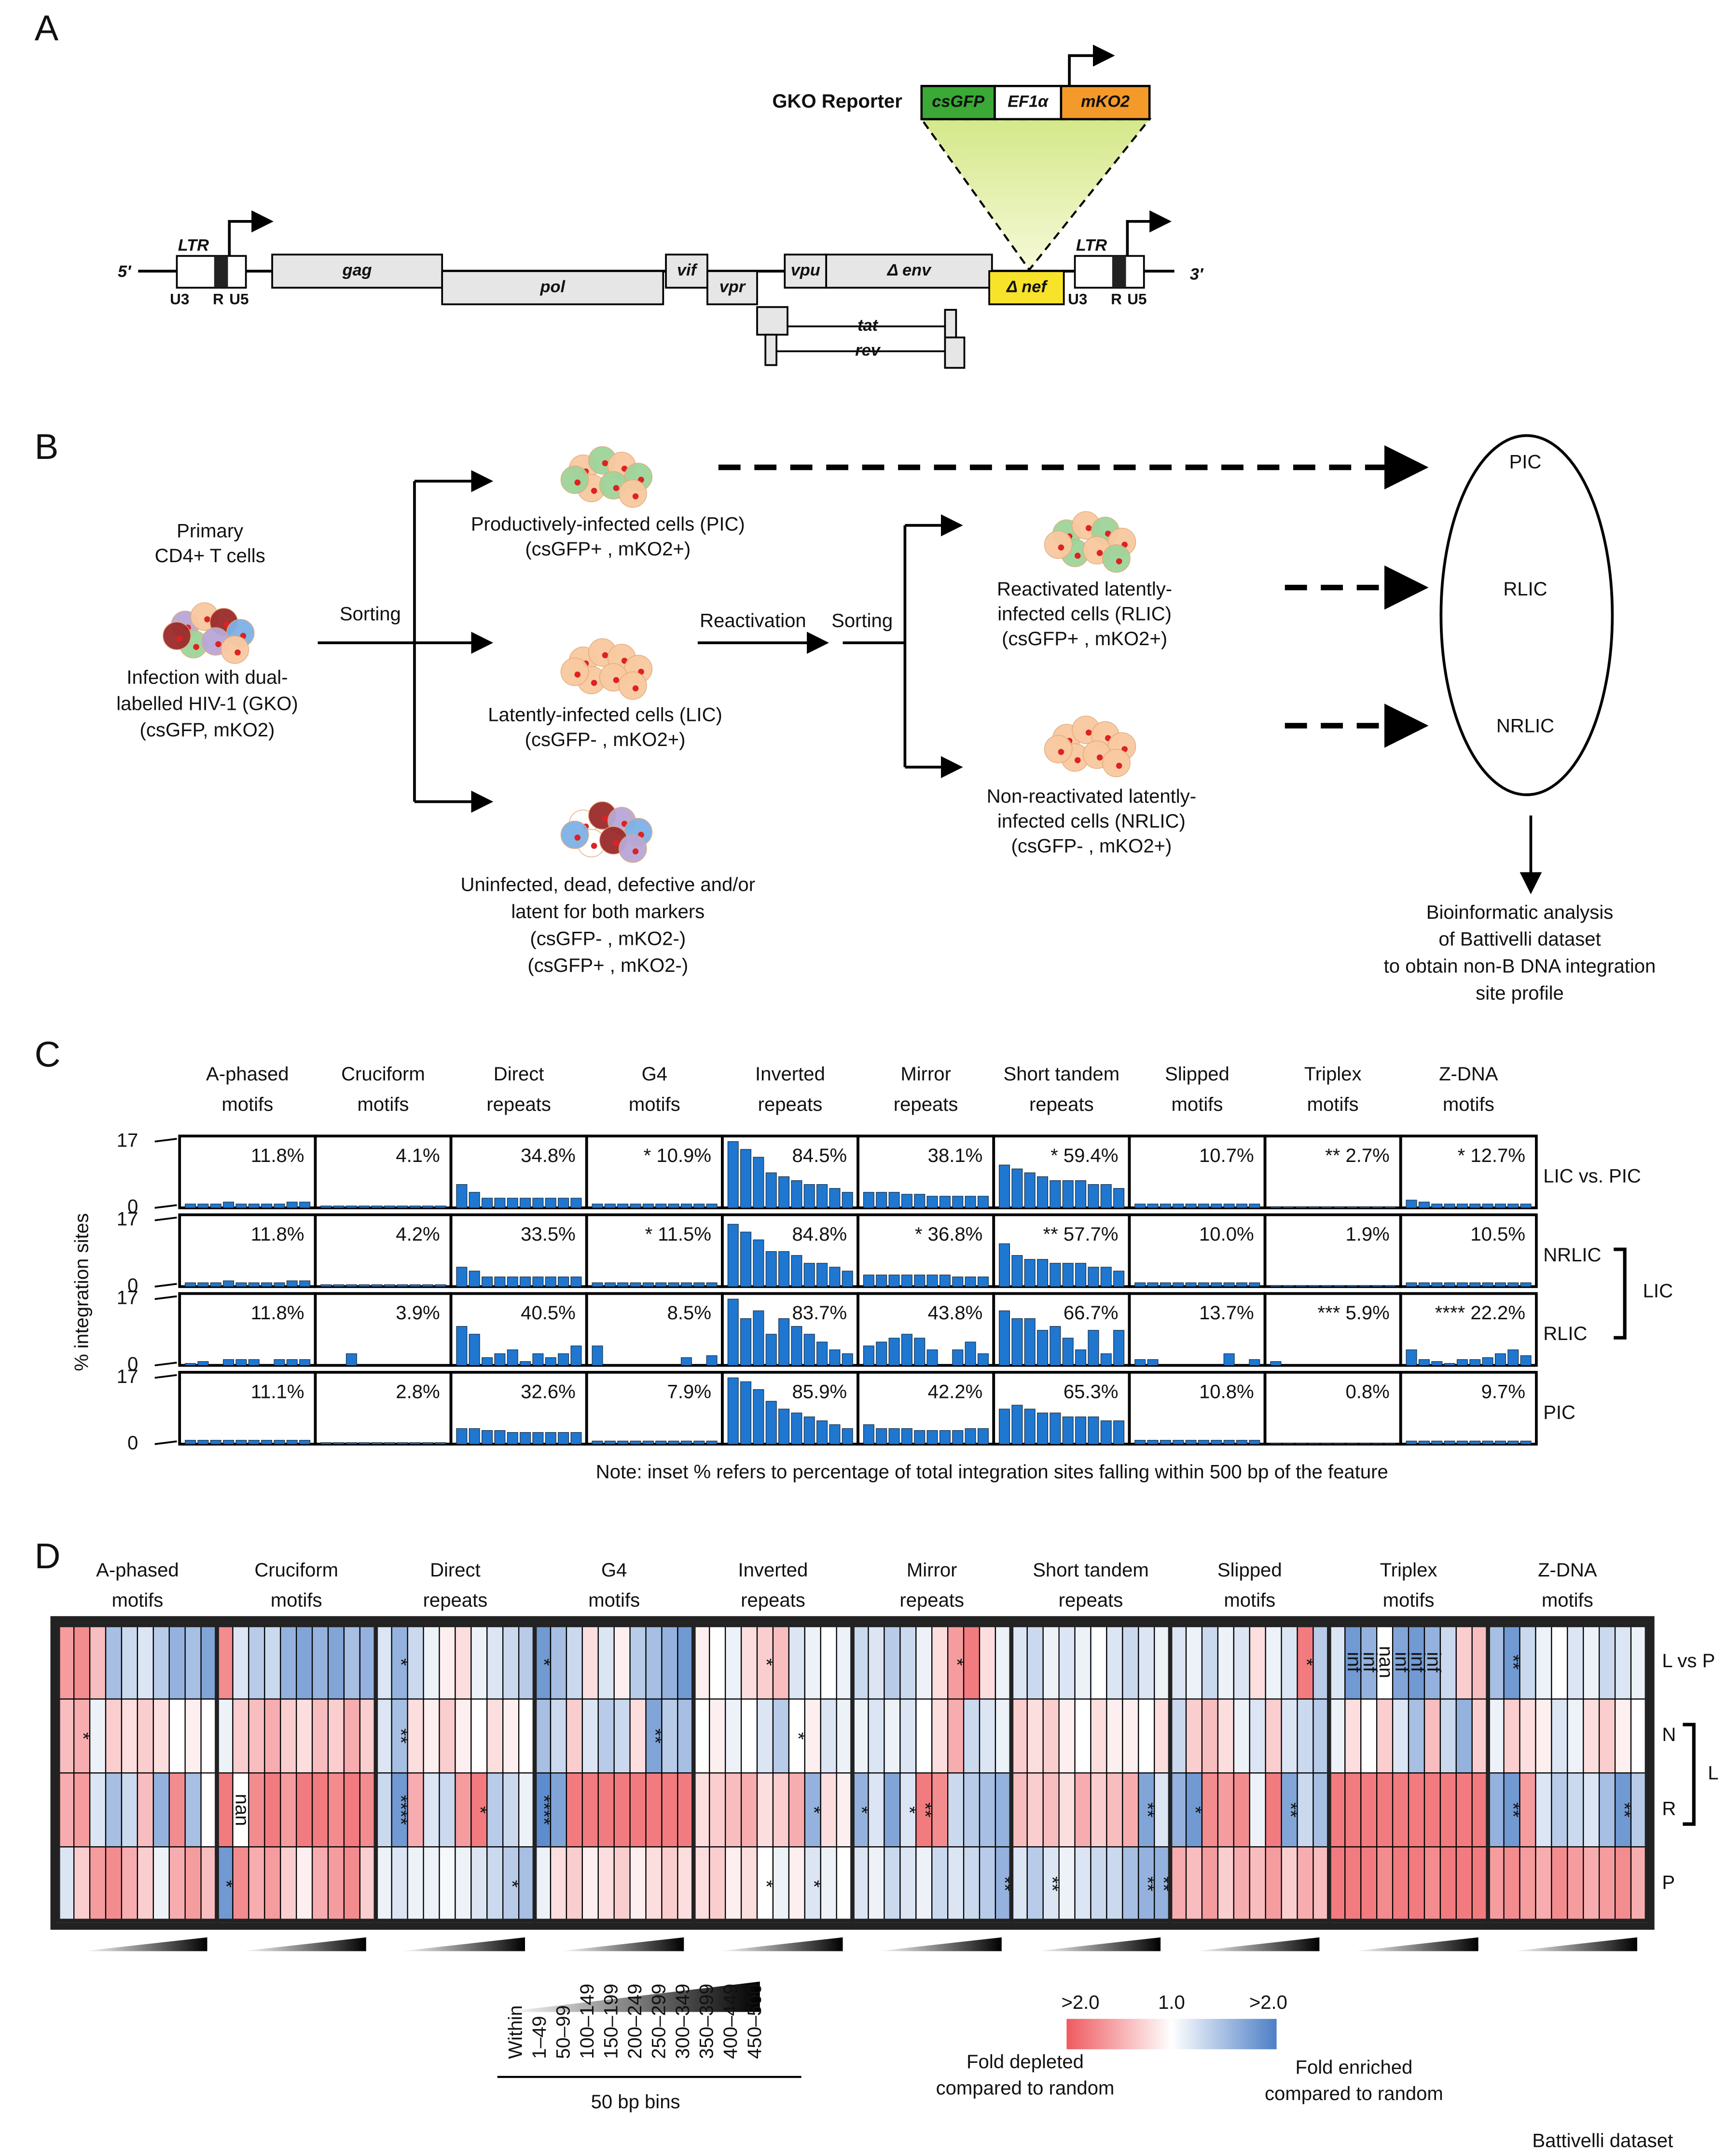 The image size is (1727, 2156). Describe the element at coordinates (574, 479) in the screenshot. I see `cell` at that location.